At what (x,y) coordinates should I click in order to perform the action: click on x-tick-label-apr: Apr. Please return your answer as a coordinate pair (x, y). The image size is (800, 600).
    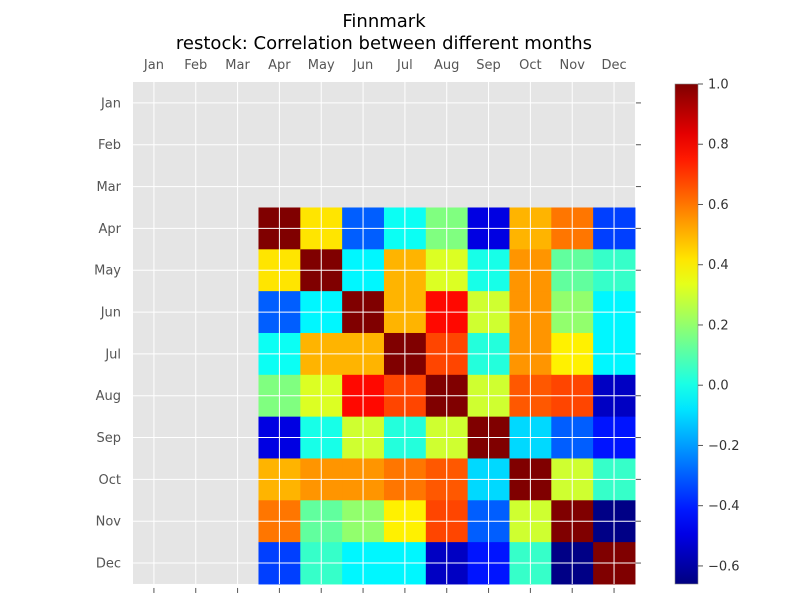
    Looking at the image, I should click on (279, 65).